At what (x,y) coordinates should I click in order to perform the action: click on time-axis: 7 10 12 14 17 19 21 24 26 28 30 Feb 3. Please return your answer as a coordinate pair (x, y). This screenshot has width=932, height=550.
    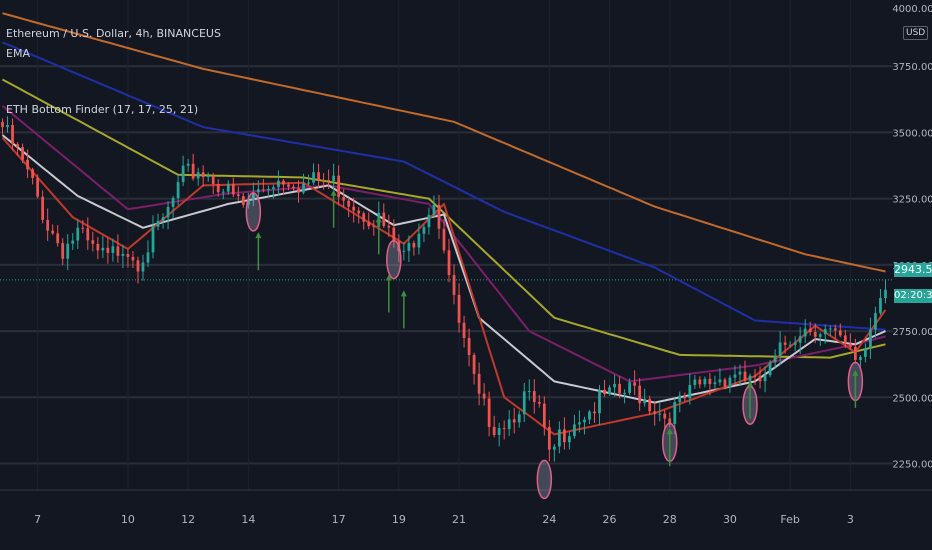
    Looking at the image, I should click on (444, 519).